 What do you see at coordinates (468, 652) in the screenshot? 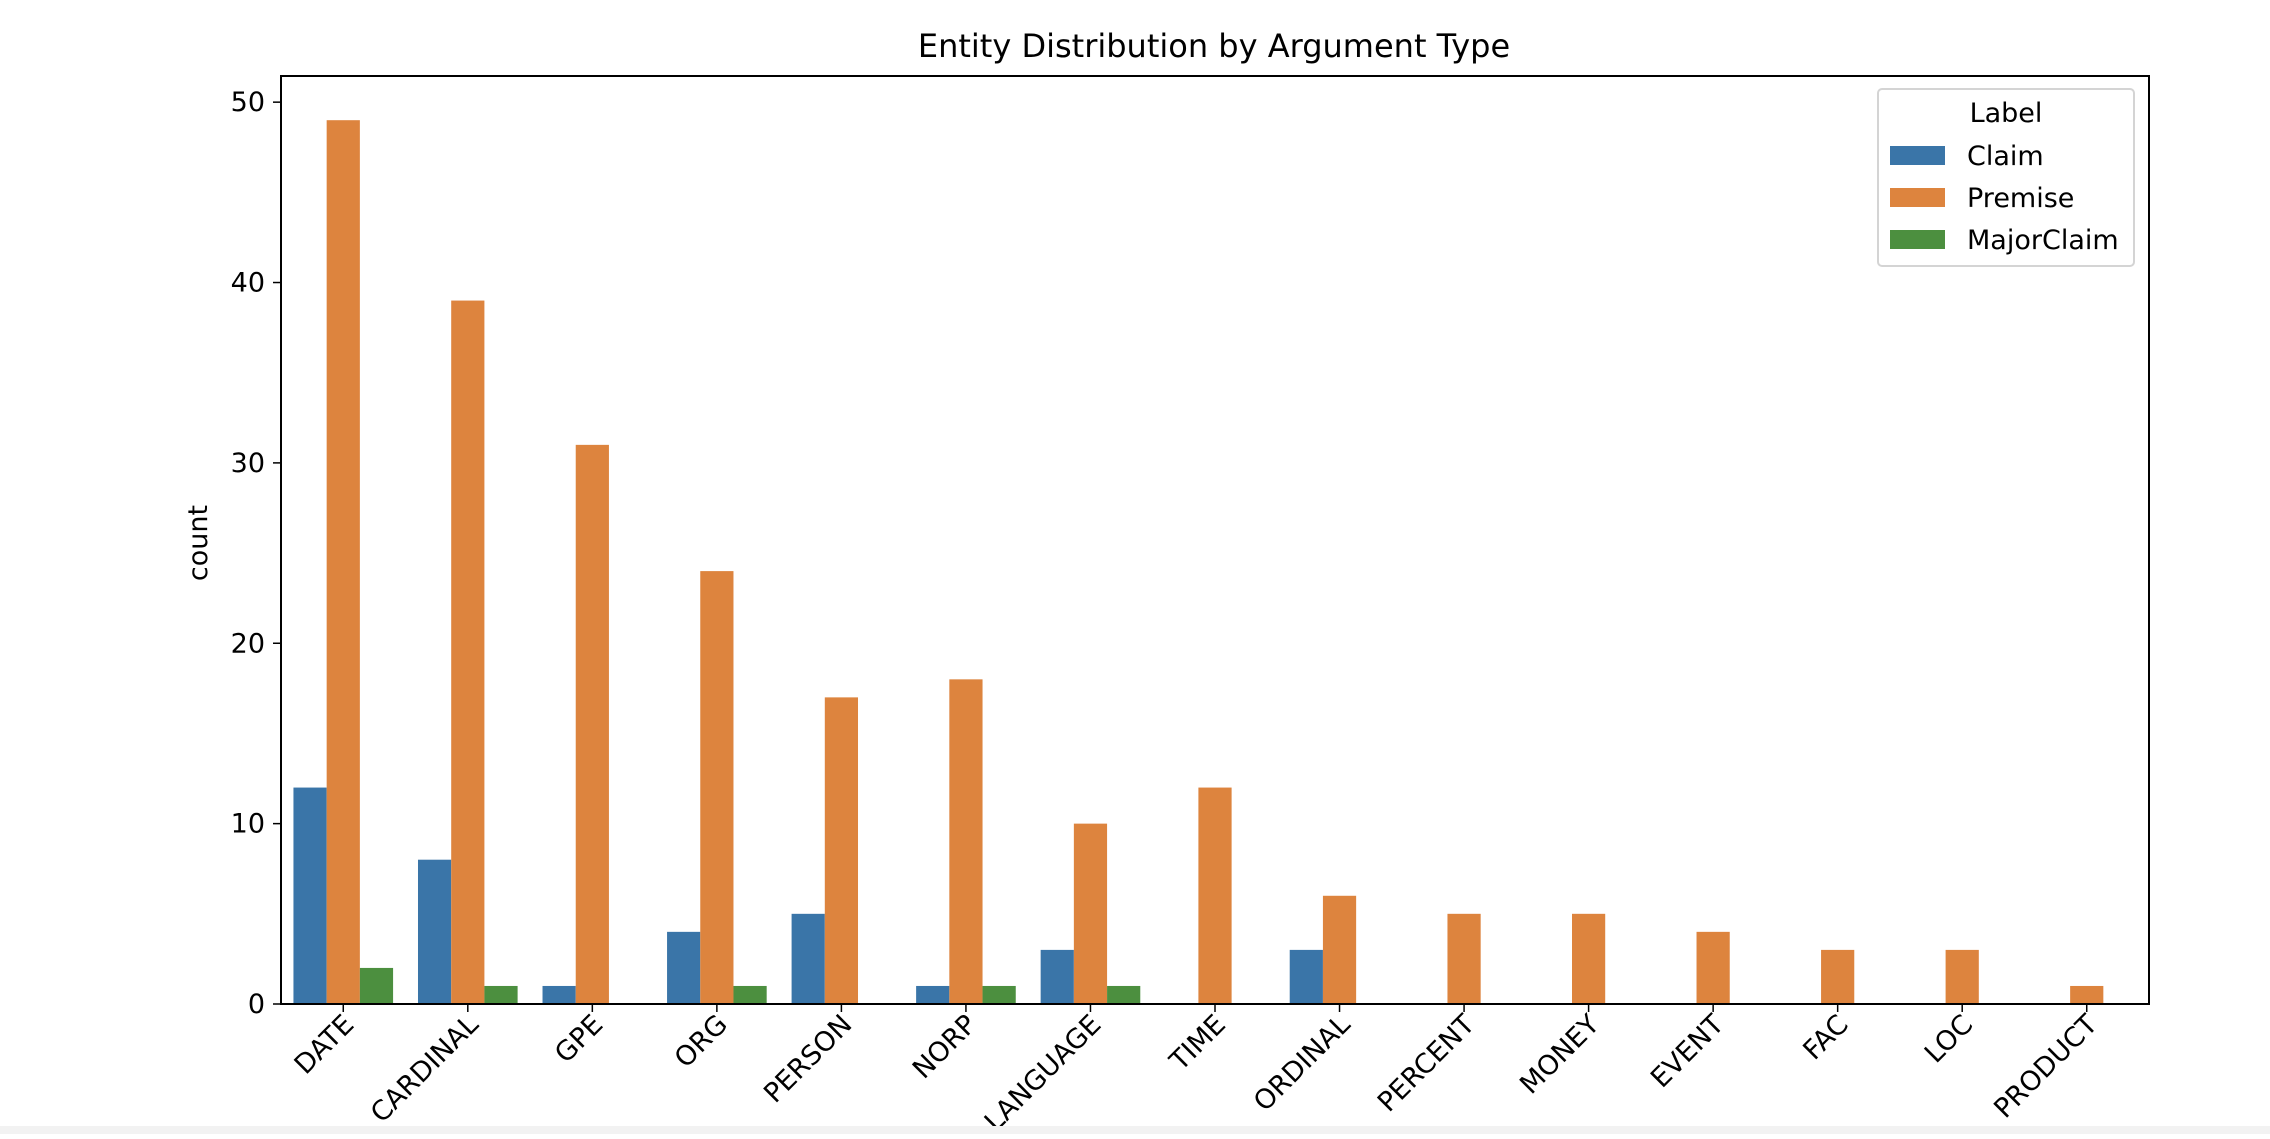
I see `bar-premise-cardinal` at bounding box center [468, 652].